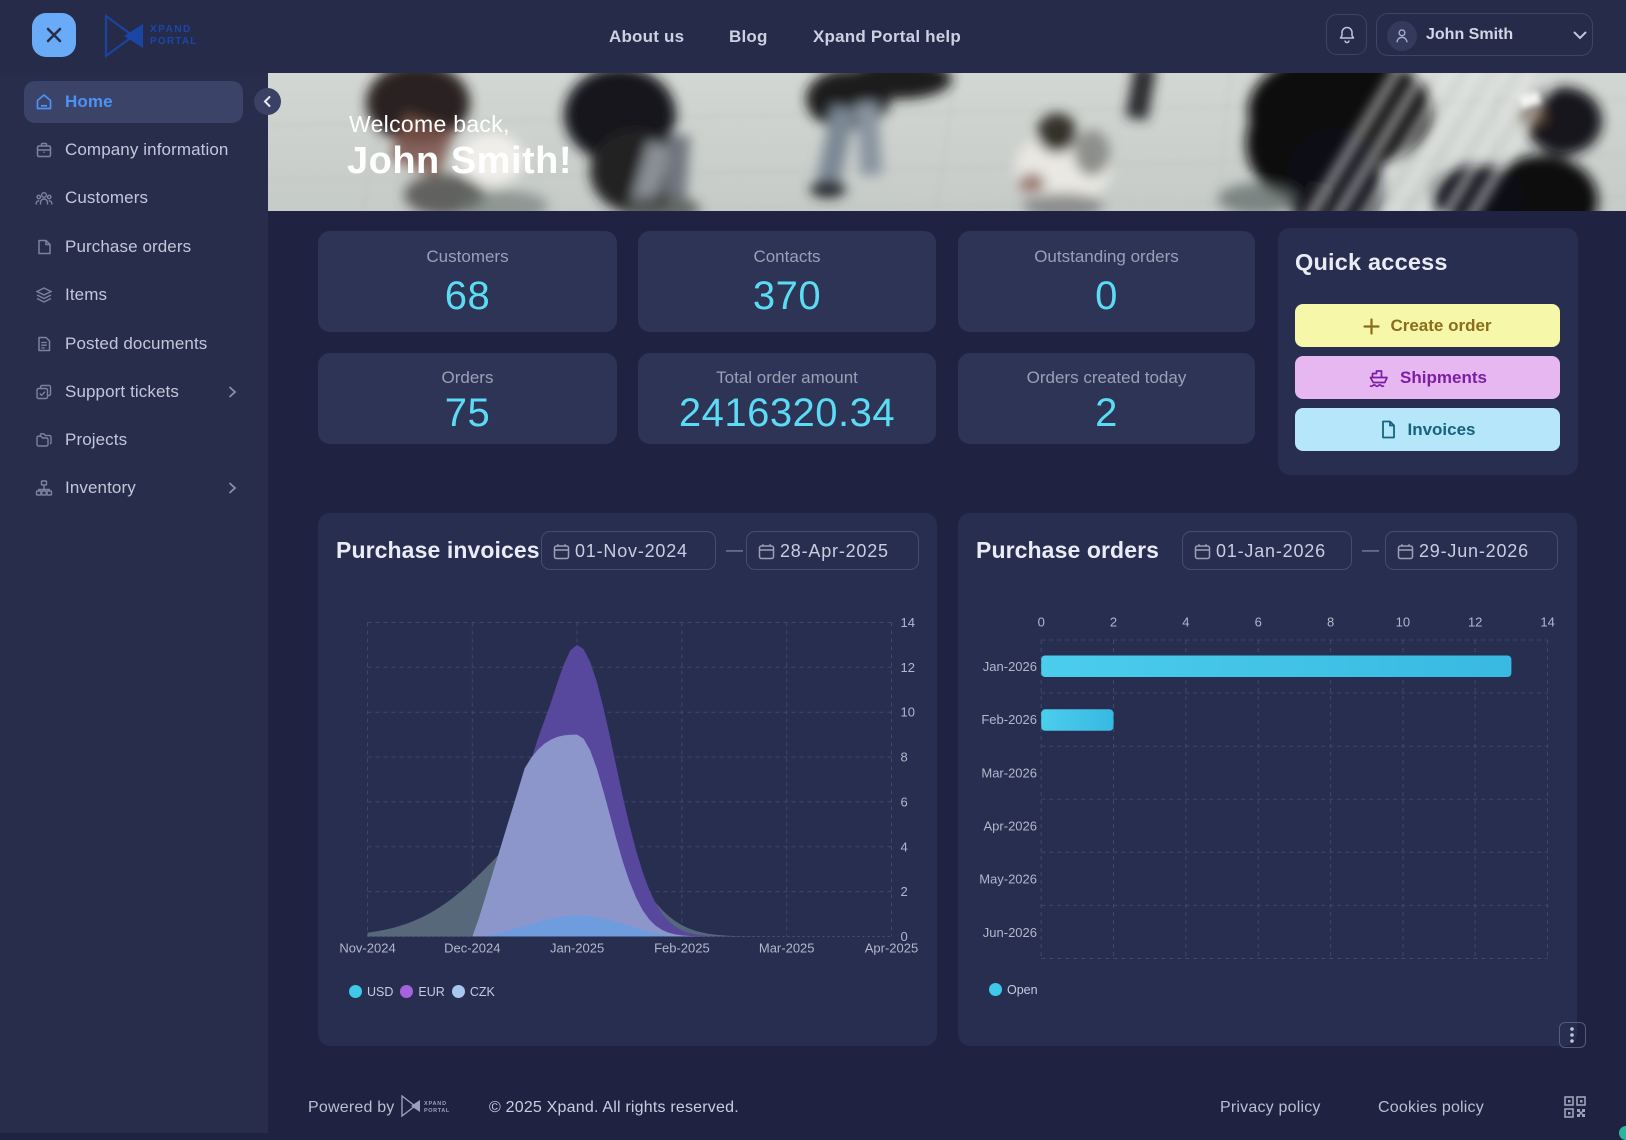 This screenshot has width=1626, height=1140. What do you see at coordinates (367, 948) in the screenshot?
I see `svg-text: Nov-2024` at bounding box center [367, 948].